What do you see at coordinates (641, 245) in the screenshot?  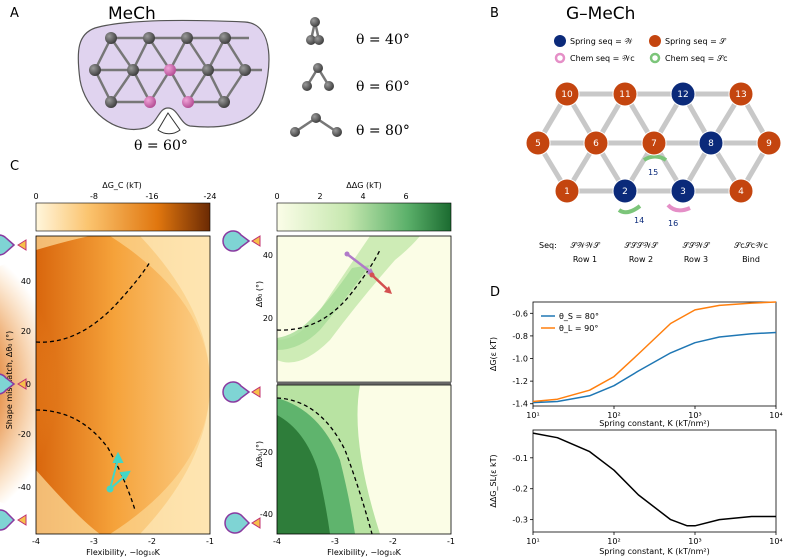 I see `seq-row-2: 𝒮𝒮𝒮𝒲𝒮` at bounding box center [641, 245].